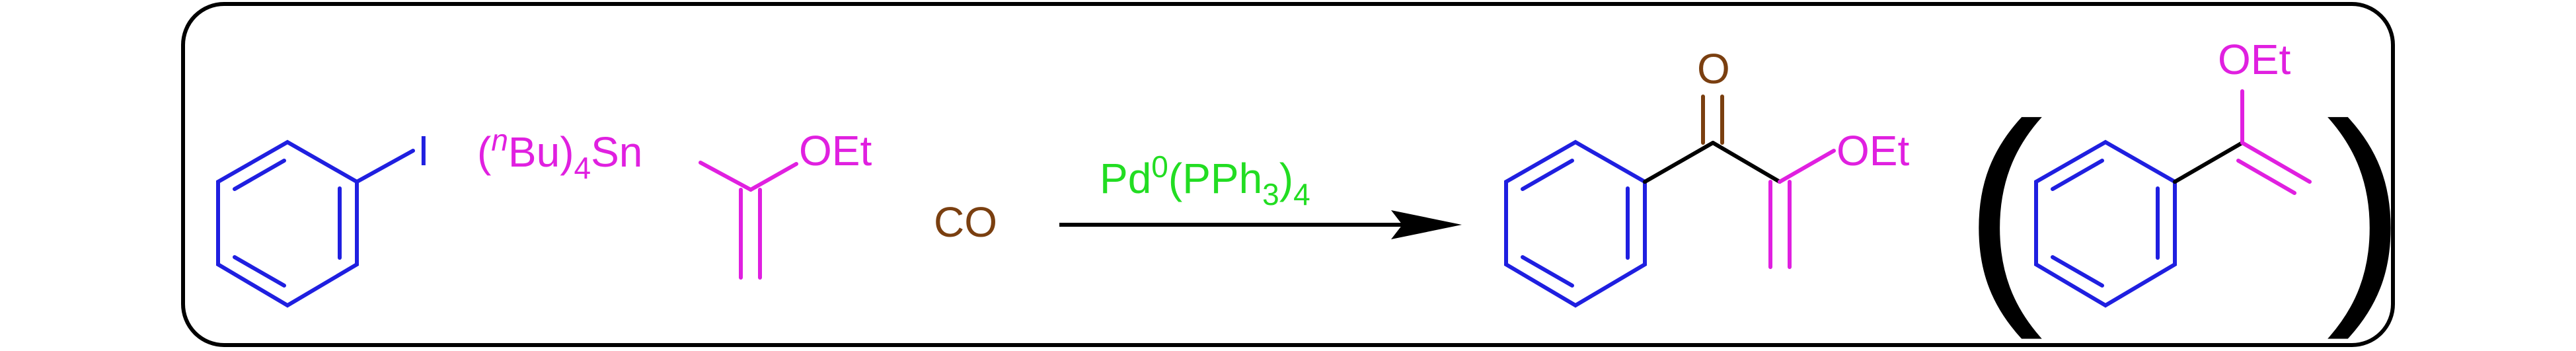  What do you see at coordinates (773, 177) in the screenshot?
I see `c-o-bond` at bounding box center [773, 177].